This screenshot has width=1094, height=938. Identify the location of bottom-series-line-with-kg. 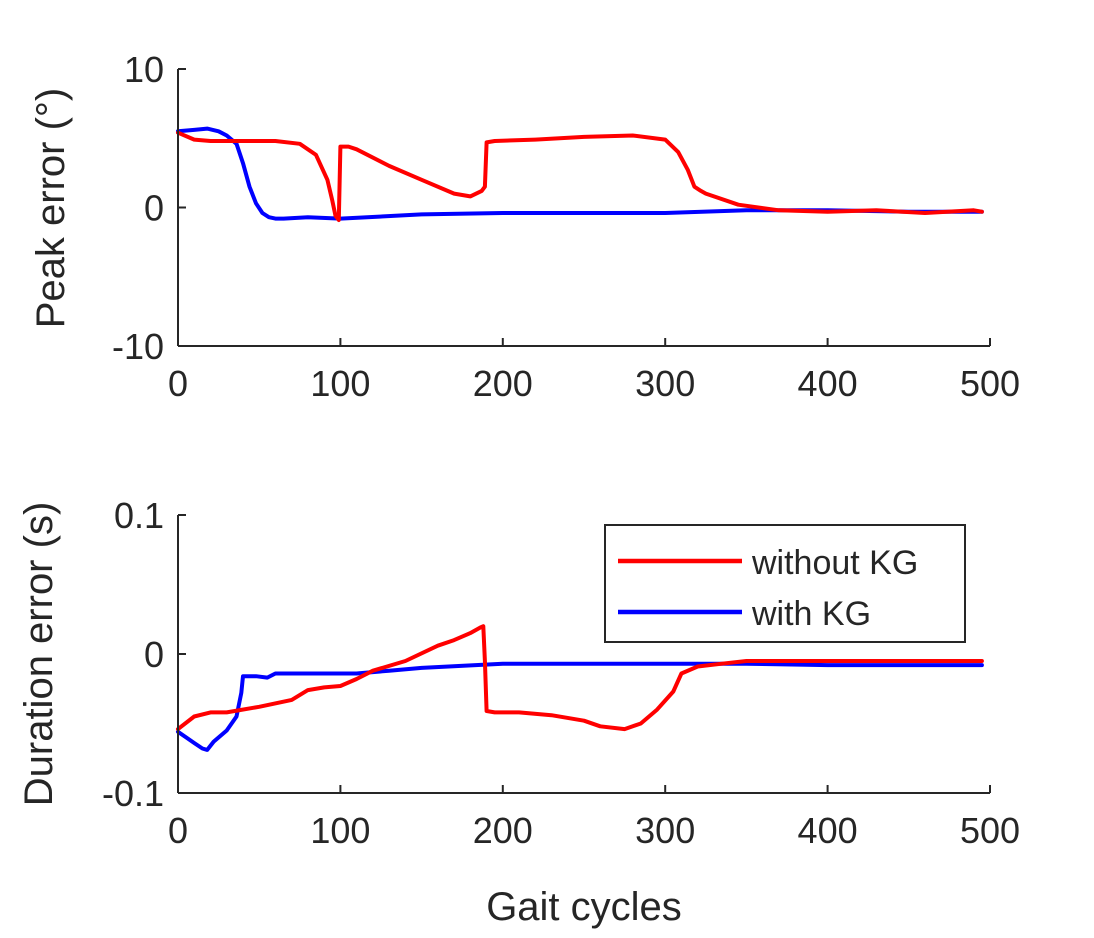
(580, 706).